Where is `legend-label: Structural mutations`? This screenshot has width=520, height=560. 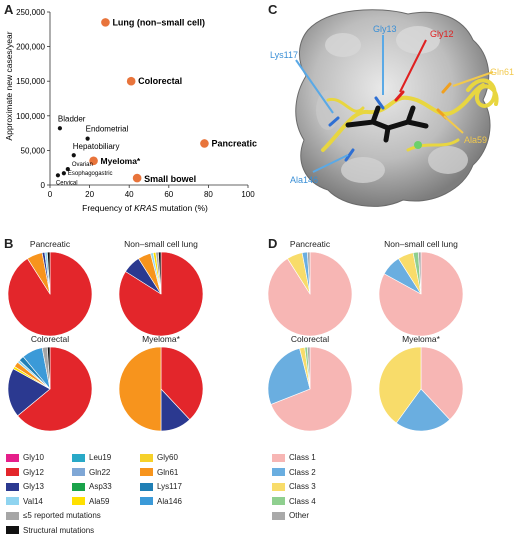 legend-label: Structural mutations is located at coordinates (59, 530).